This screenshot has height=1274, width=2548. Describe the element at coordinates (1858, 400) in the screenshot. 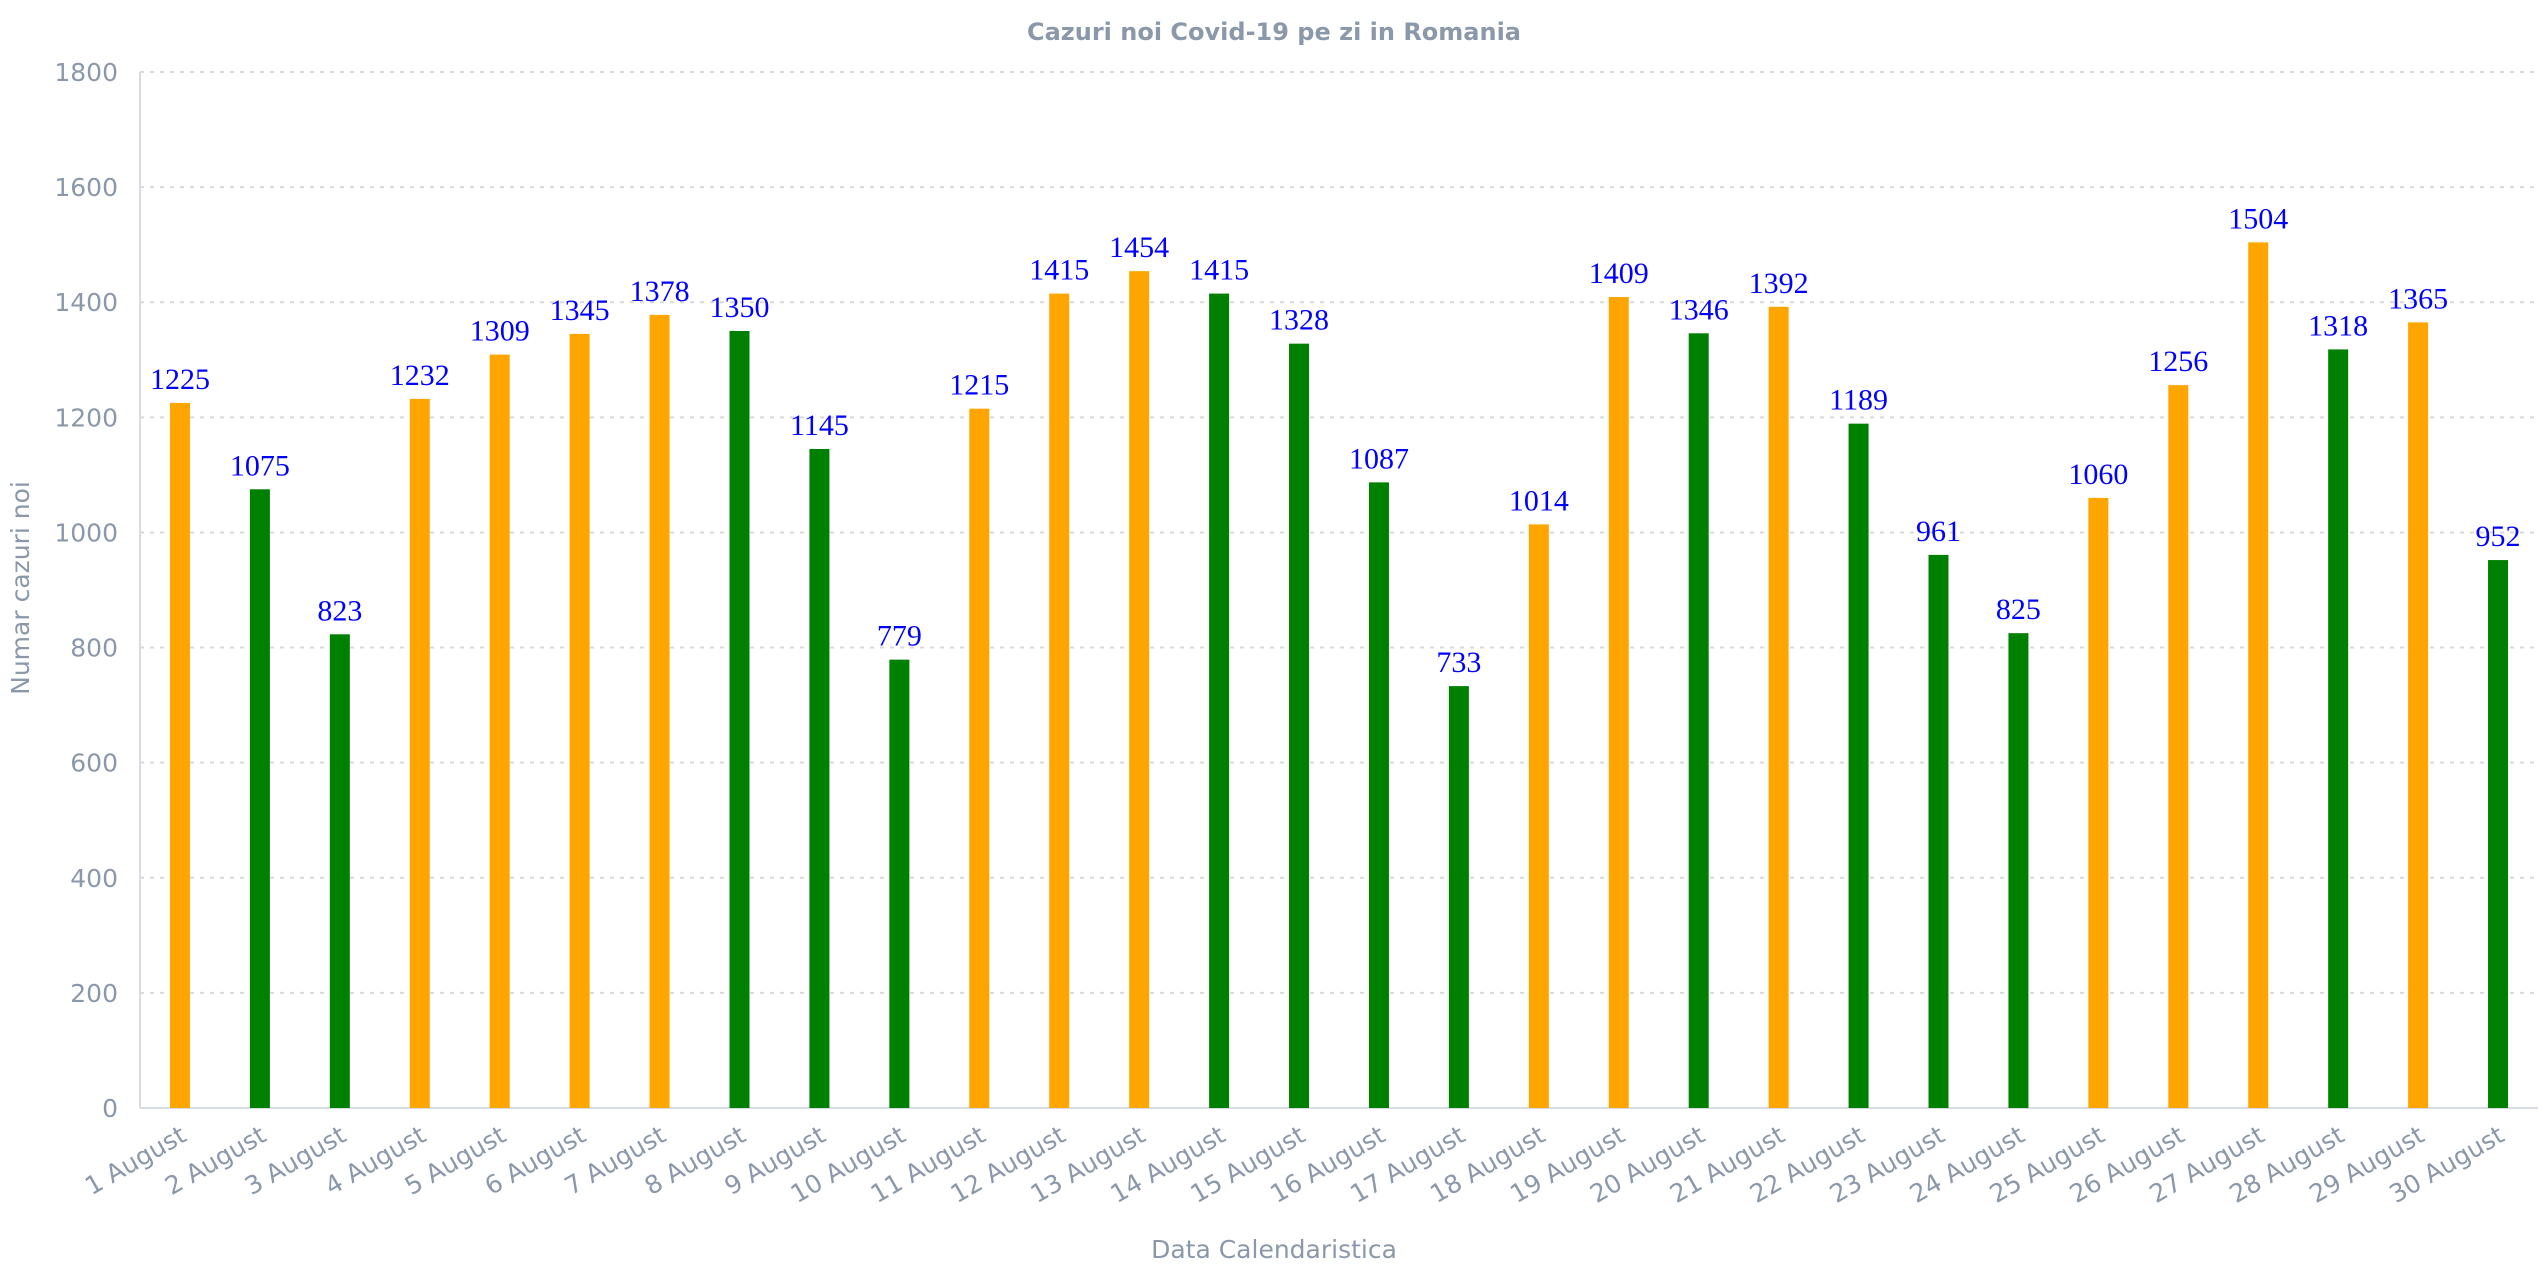

I see `bar-value-label: 1189` at that location.